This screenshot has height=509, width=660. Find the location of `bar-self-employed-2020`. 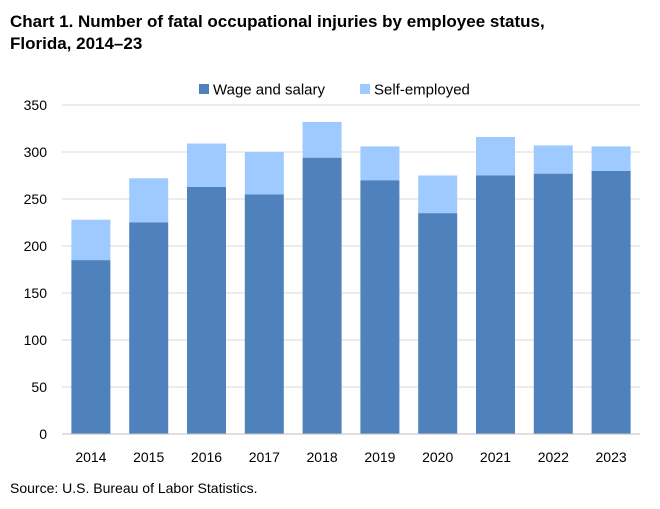

bar-self-employed-2020 is located at coordinates (438, 194).